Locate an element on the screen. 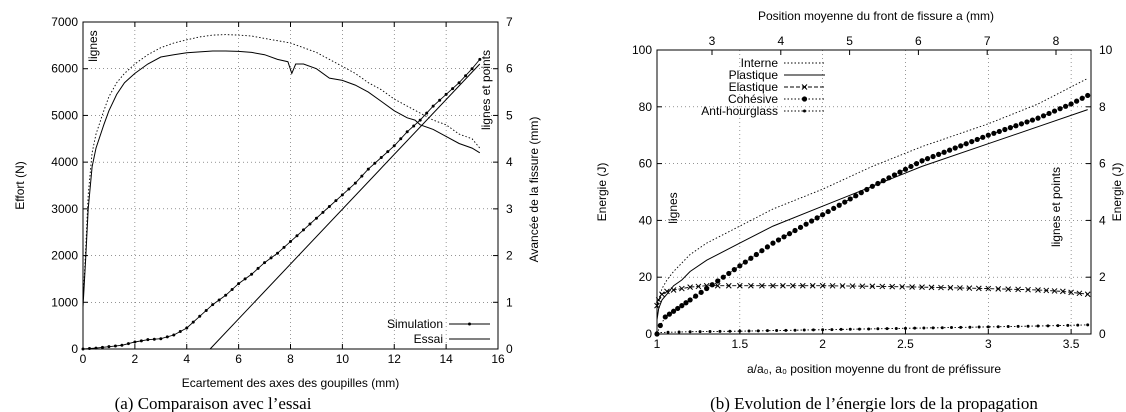 The width and height of the screenshot is (1126, 412). legend-marker-b3 is located at coordinates (804, 99).